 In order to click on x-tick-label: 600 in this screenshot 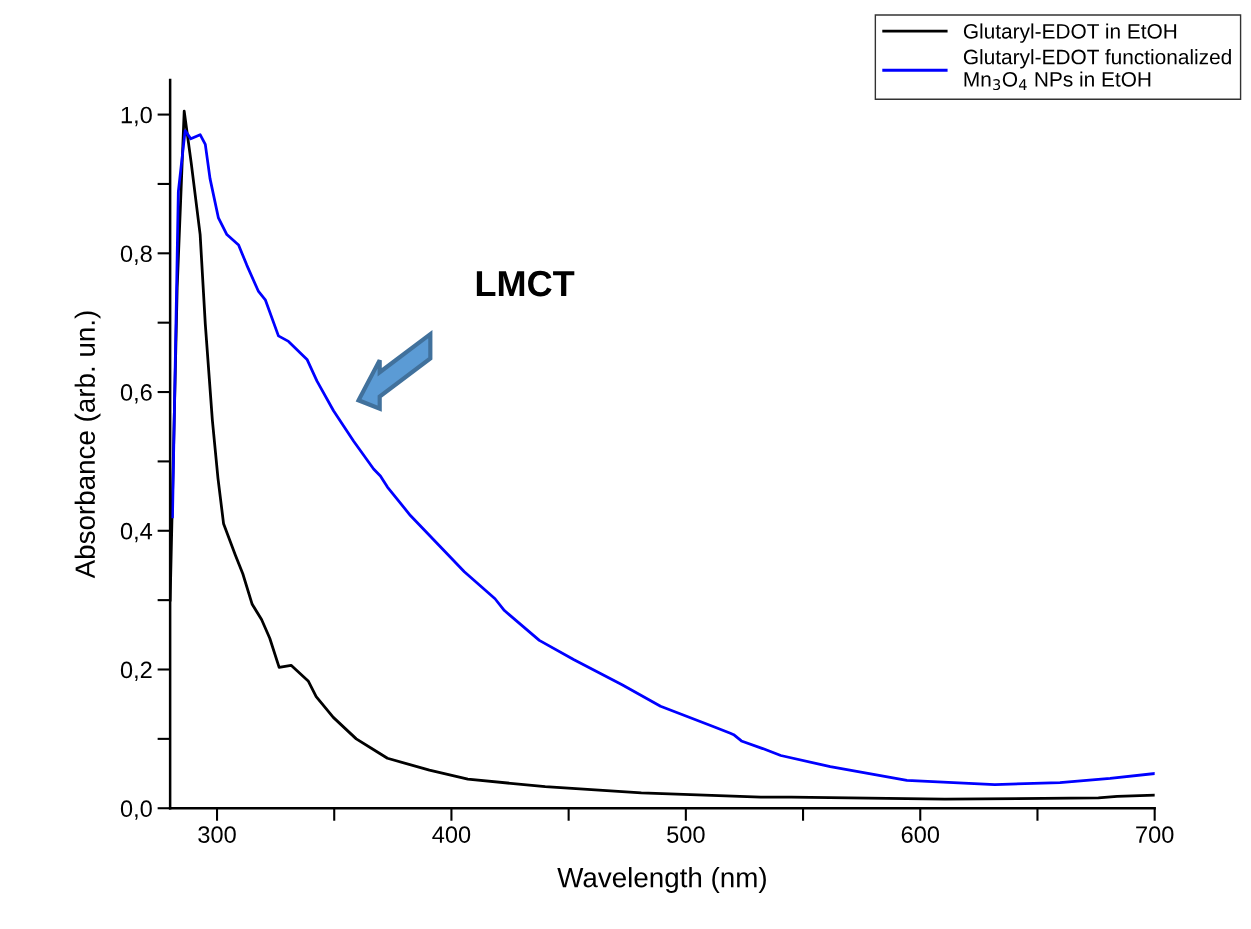, I will do `click(920, 834)`.